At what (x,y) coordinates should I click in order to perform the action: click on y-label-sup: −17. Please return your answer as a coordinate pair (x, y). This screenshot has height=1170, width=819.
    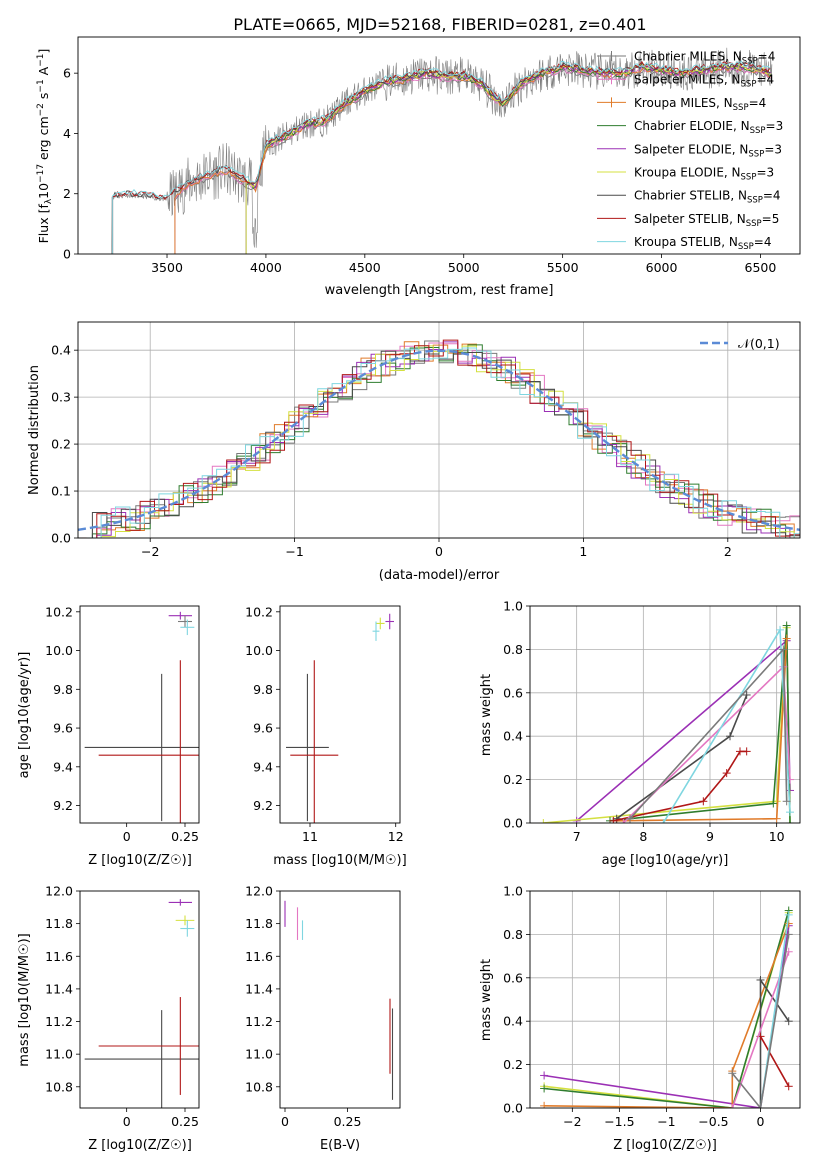
    Looking at the image, I should click on (41, 173).